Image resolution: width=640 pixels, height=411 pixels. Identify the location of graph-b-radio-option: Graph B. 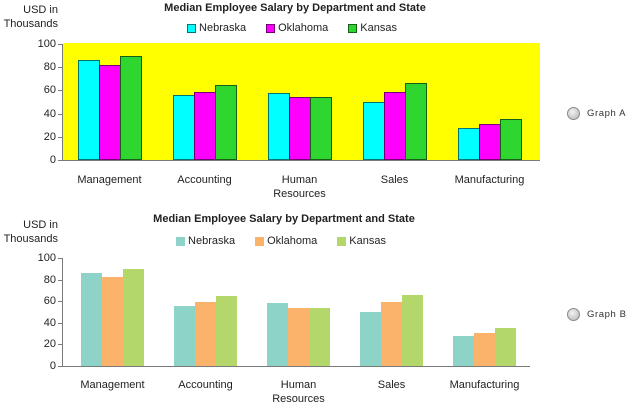
(597, 314).